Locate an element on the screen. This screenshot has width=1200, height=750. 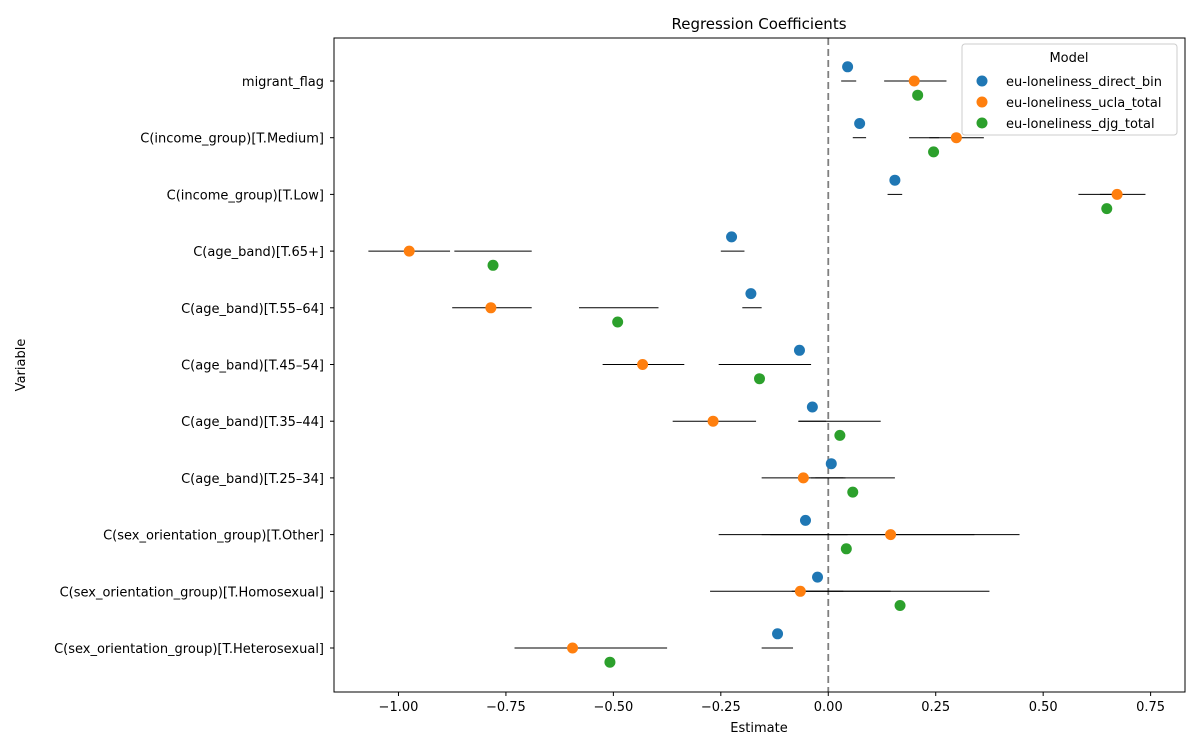
x-tick-label: −0.50 is located at coordinates (613, 707).